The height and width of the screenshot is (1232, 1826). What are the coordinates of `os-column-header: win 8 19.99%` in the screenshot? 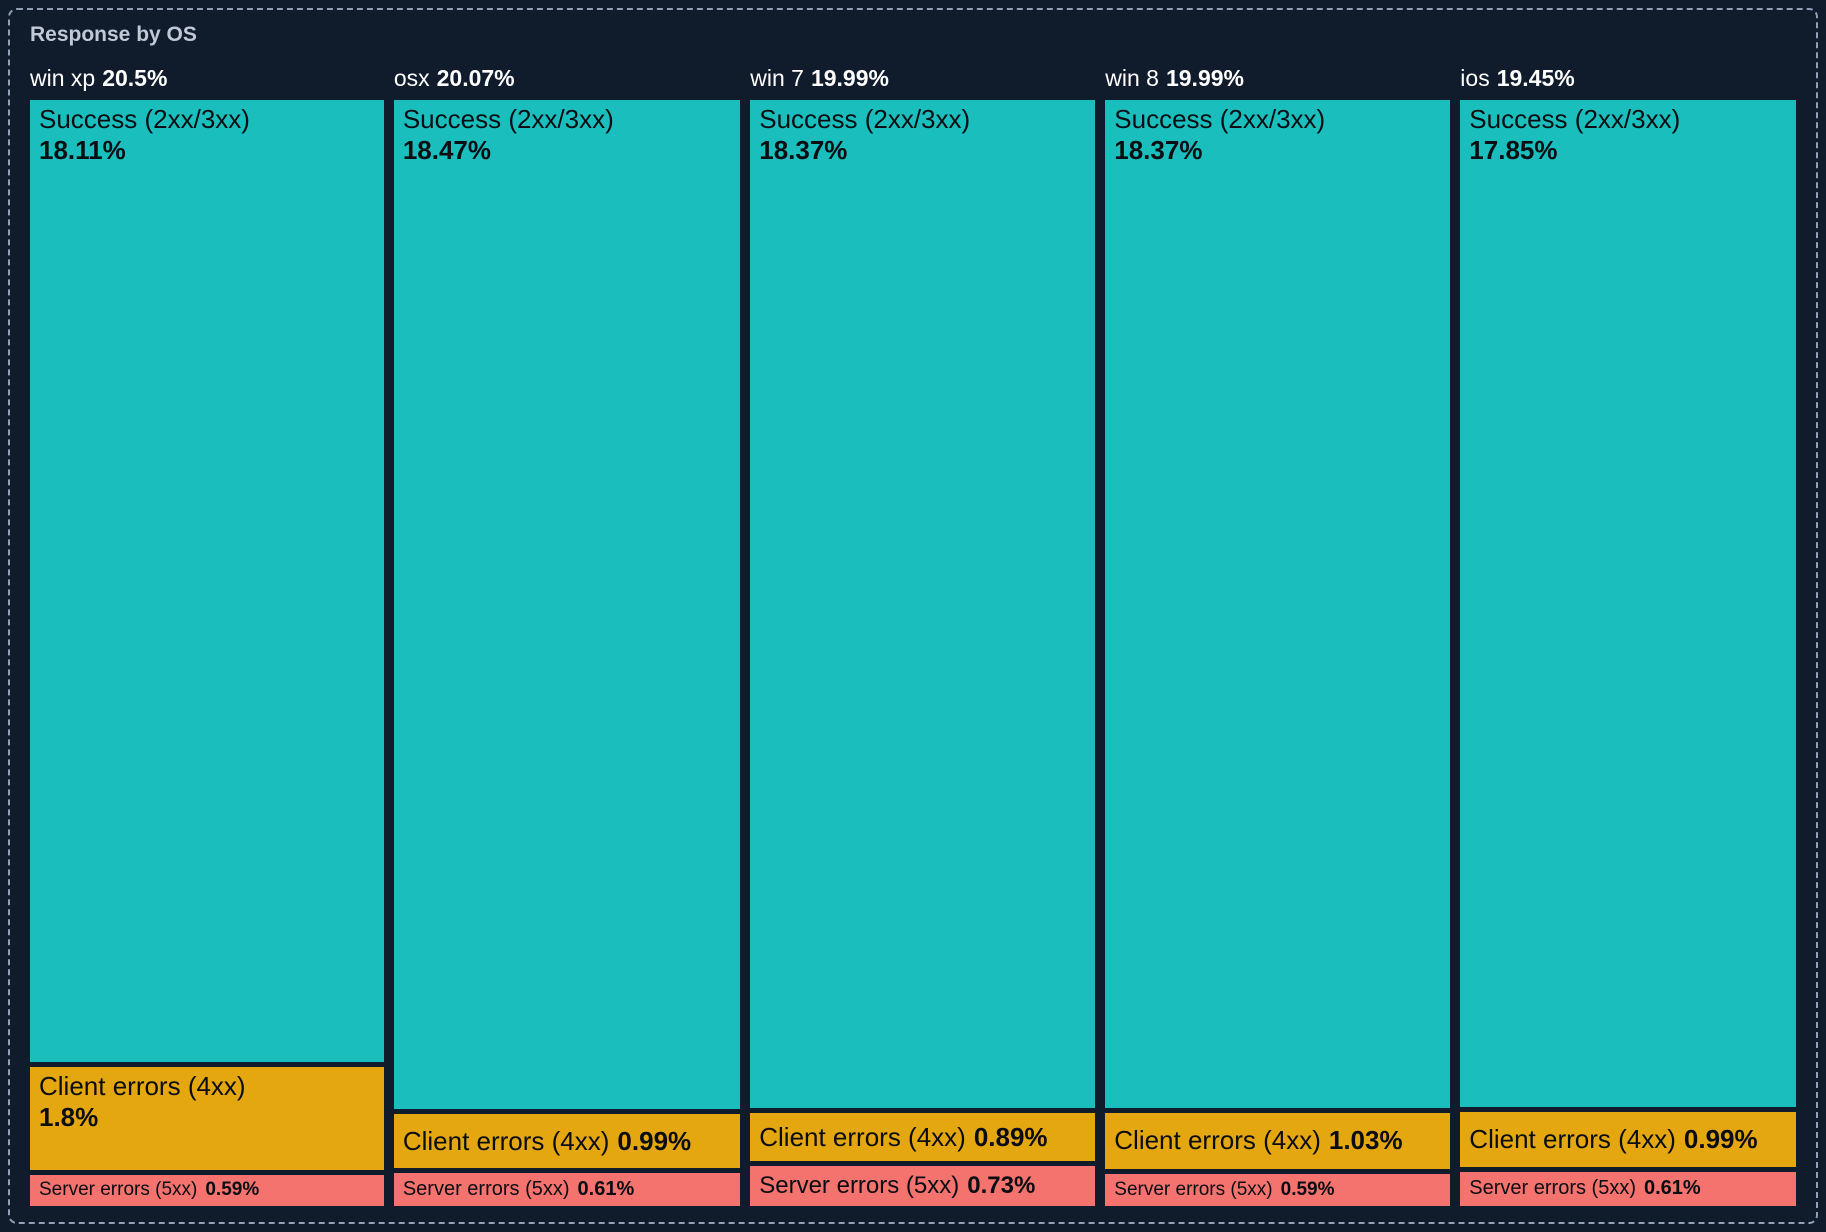 It's located at (1277, 82).